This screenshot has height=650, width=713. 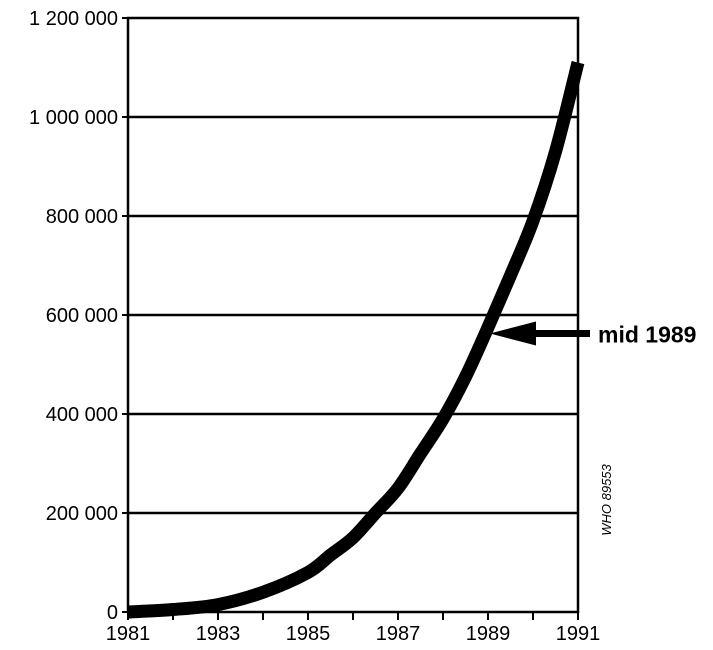 I want to click on x-tick-label-4: 1989, so click(x=488, y=634).